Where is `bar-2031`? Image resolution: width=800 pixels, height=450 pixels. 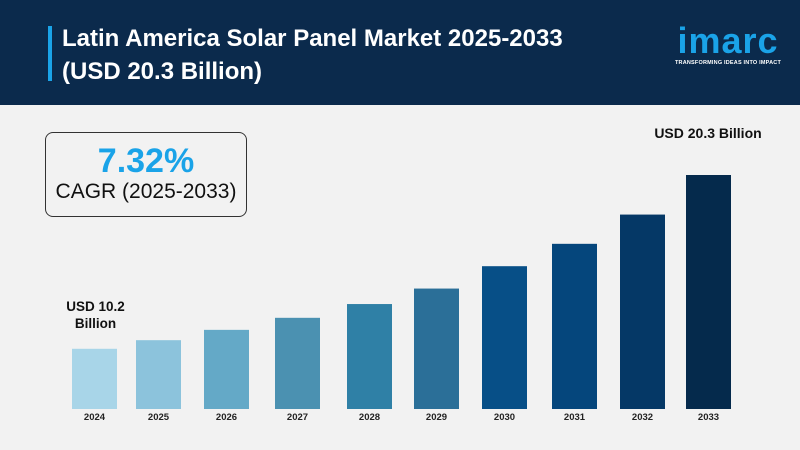
bar-2031 is located at coordinates (574, 326).